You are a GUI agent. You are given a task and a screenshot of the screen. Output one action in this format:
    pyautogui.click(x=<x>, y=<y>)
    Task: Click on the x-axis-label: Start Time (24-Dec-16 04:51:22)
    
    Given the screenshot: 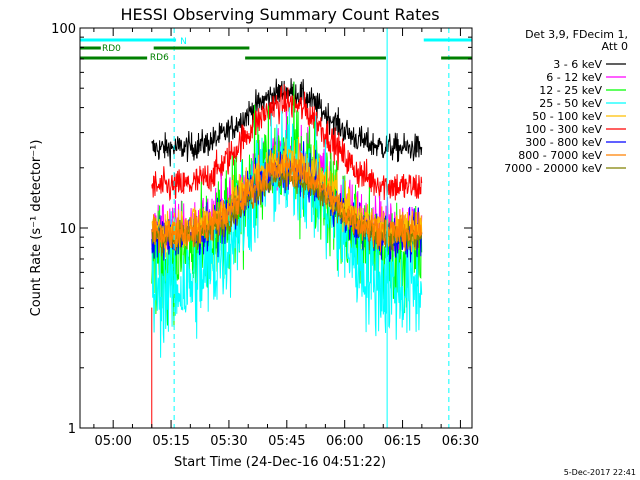 What is the action you would take?
    pyautogui.click(x=280, y=462)
    